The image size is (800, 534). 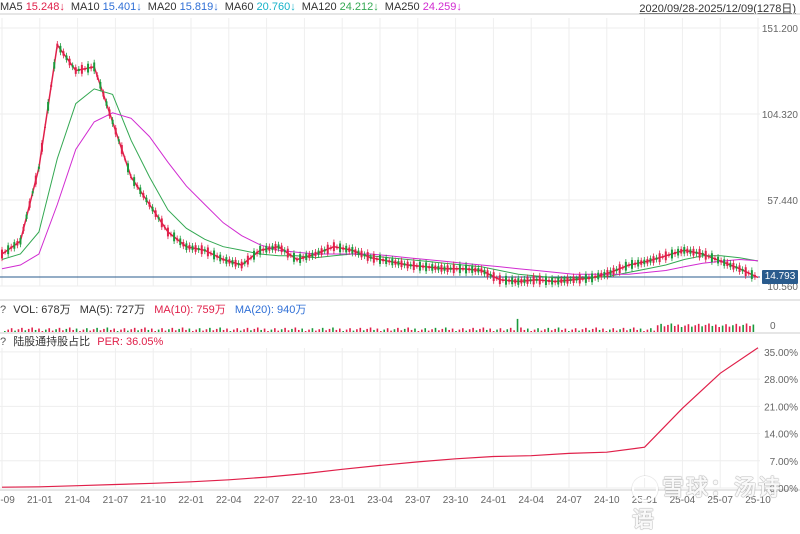 What do you see at coordinates (717, 9) in the screenshot?
I see `date-range-label: 2020/09/28-2025/12/09(1278日)` at bounding box center [717, 9].